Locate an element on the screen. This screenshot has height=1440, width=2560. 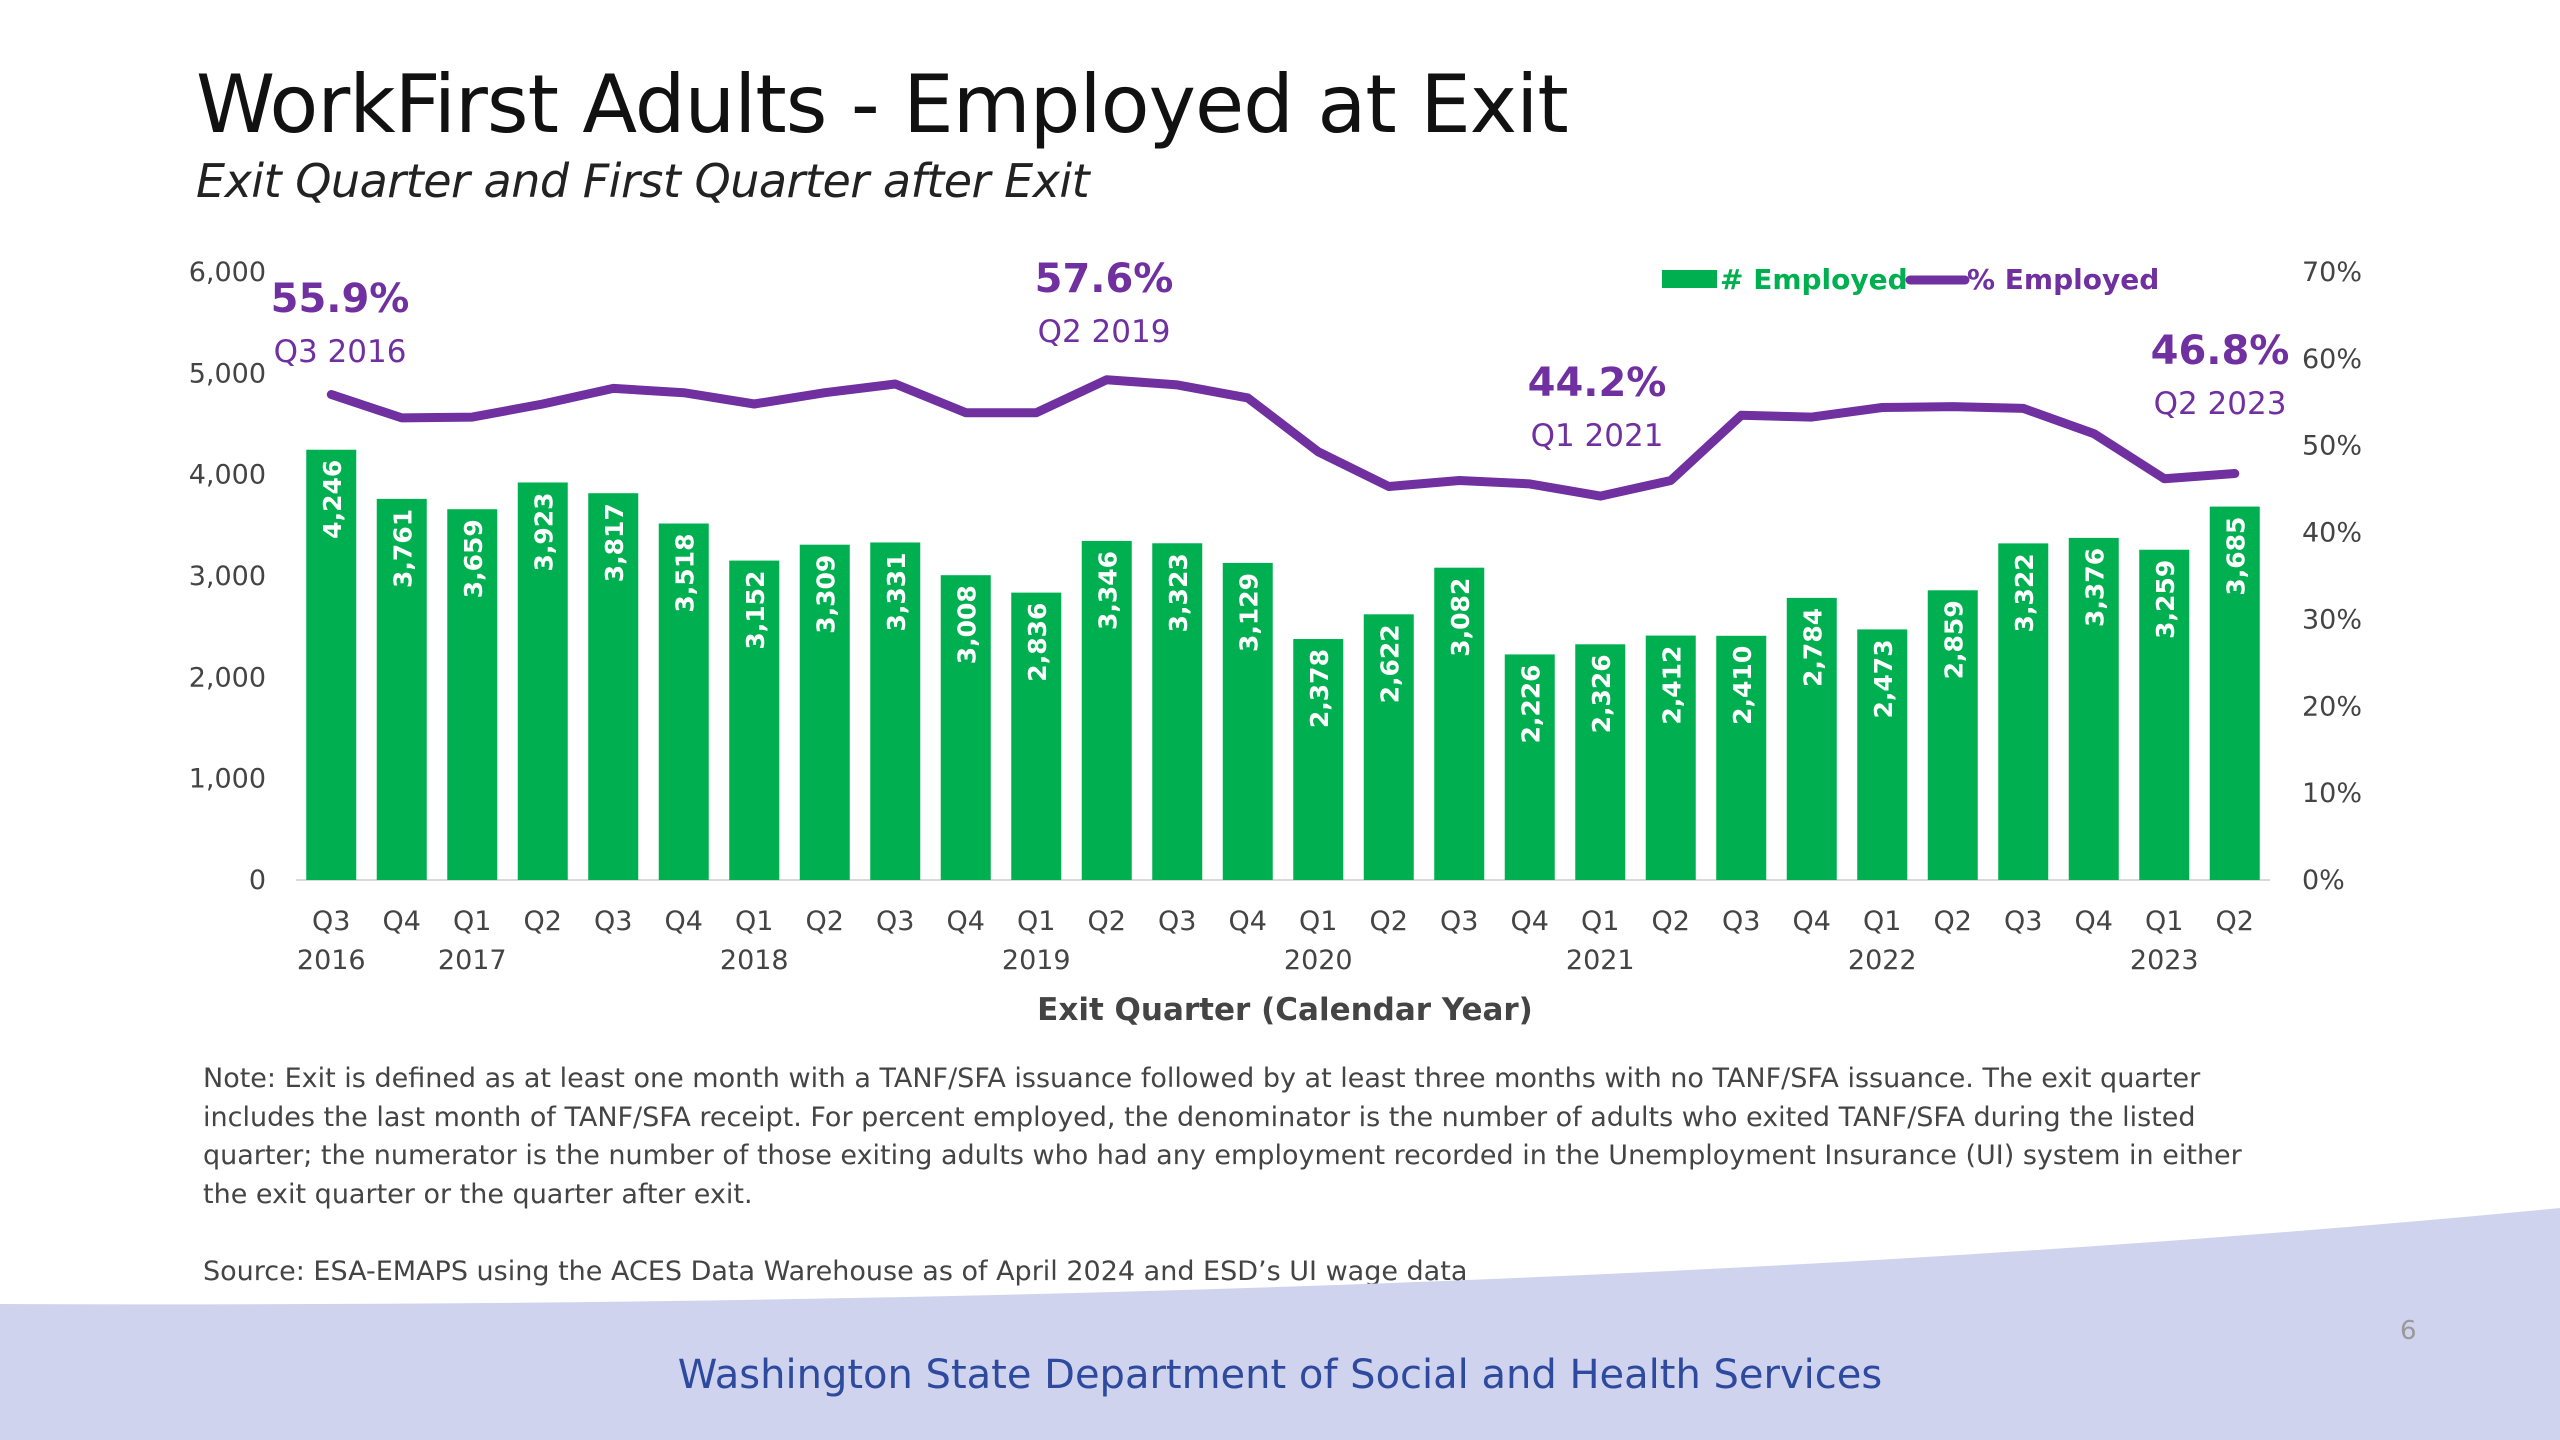
y-axis-right: 0% 10% 20% 30% 40% 50% 60% 70% is located at coordinates (2332, 576).